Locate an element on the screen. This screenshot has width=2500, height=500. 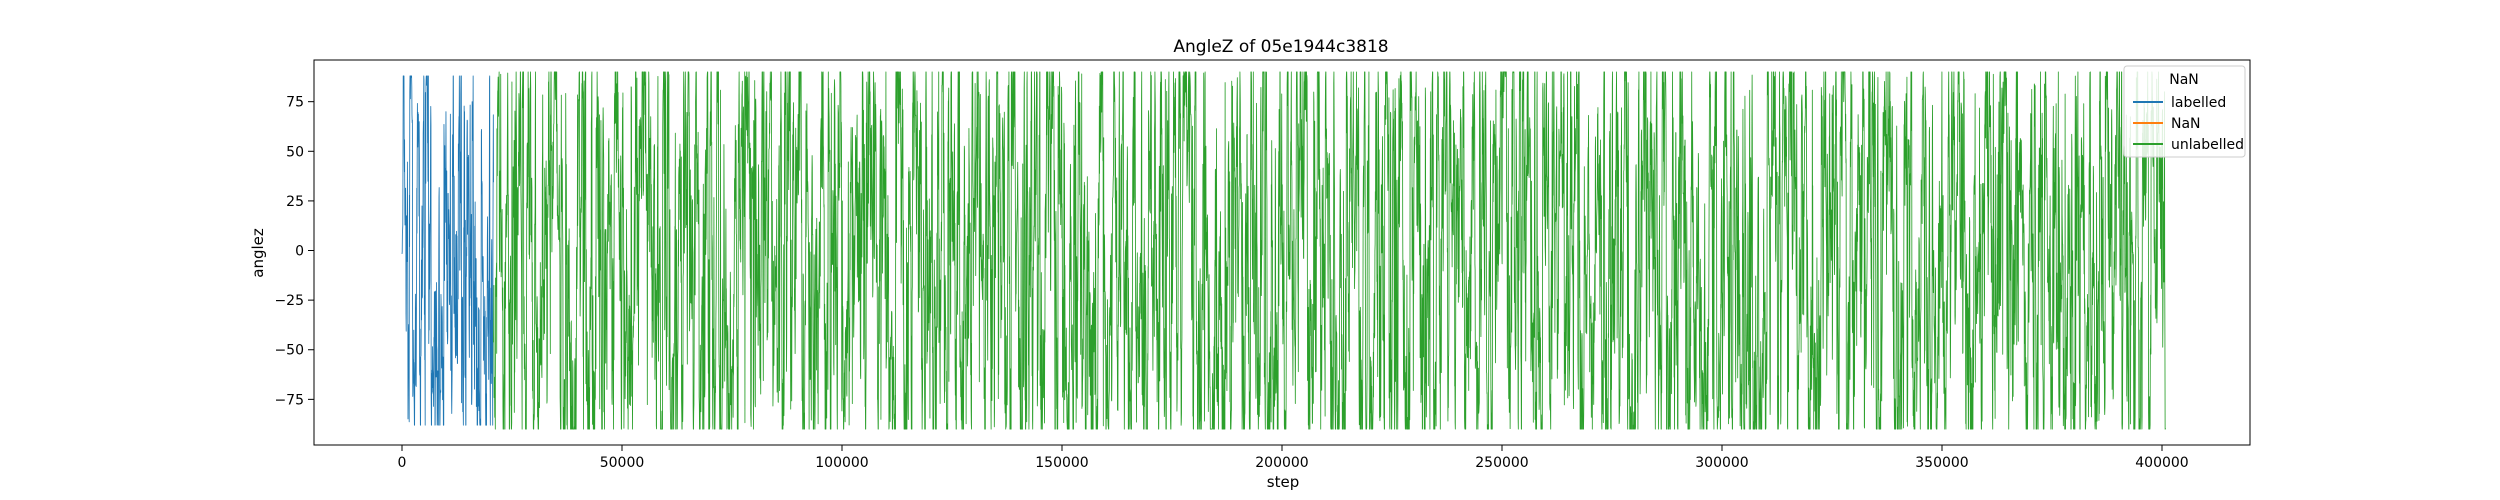
x-tick-label: 300000 is located at coordinates (1721, 463).